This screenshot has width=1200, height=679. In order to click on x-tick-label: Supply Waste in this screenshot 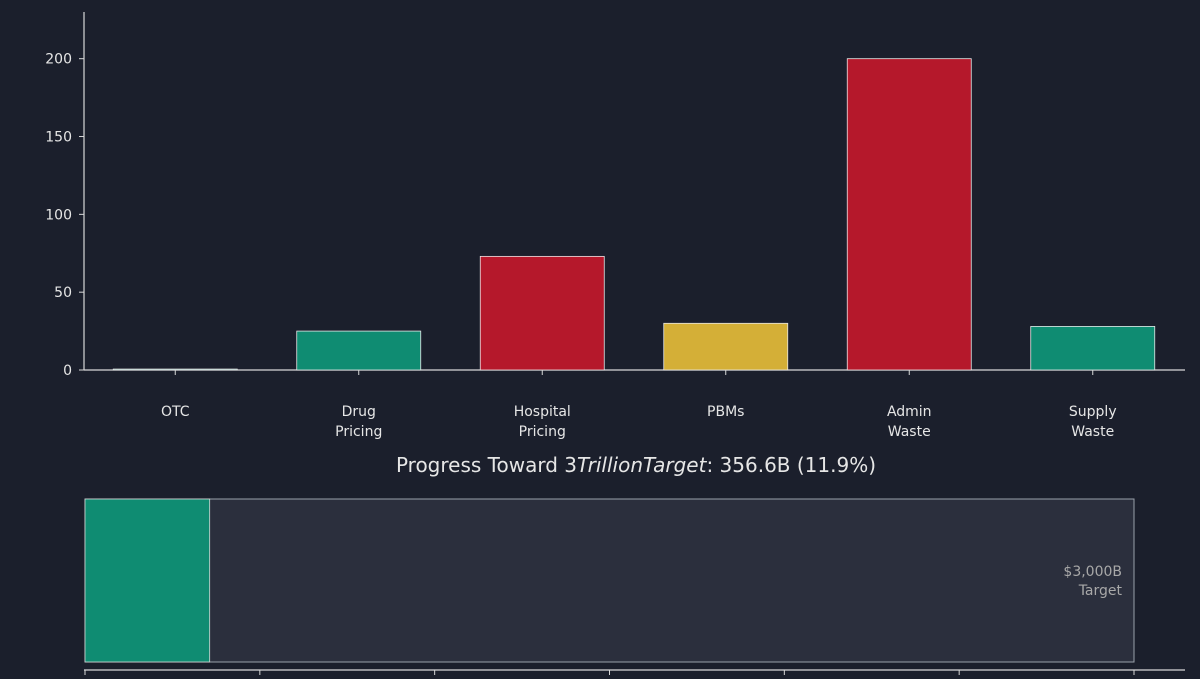, I will do `click(1093, 422)`.